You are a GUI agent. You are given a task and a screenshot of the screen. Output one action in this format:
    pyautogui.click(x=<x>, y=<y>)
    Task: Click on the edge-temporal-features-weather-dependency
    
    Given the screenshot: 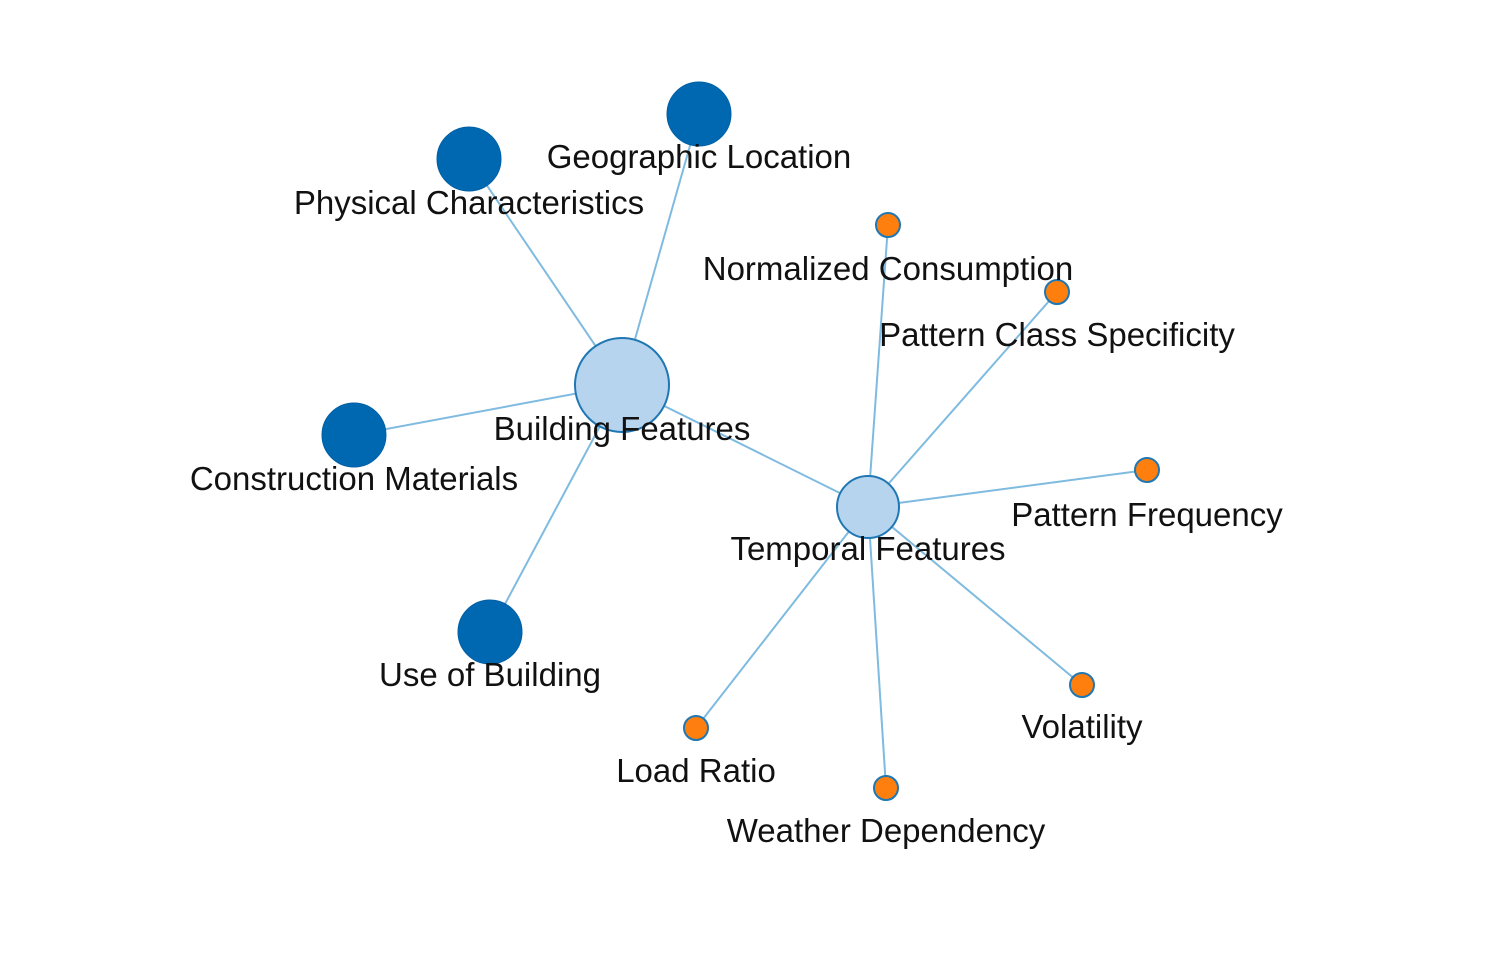 What is the action you would take?
    pyautogui.click(x=877, y=647)
    